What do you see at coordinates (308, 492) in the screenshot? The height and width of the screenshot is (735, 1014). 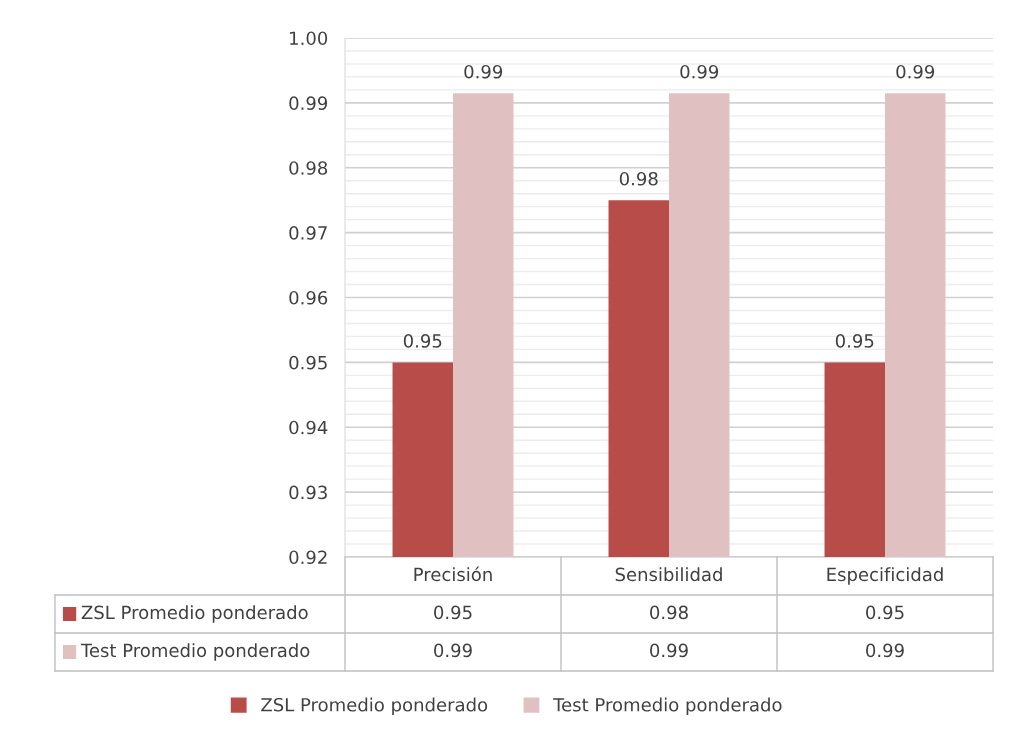 I see `y-tick-label: 0.93` at bounding box center [308, 492].